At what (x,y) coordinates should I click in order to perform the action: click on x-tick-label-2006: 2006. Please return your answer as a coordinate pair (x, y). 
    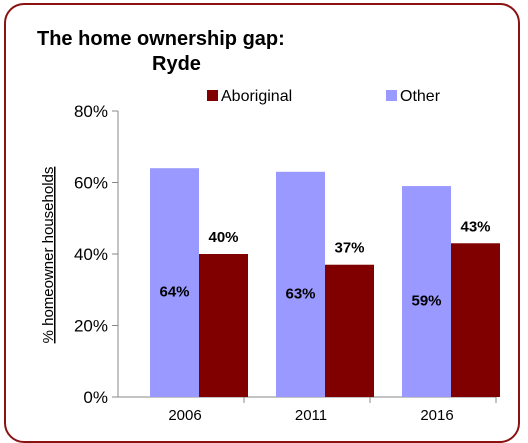
    Looking at the image, I should click on (184, 415).